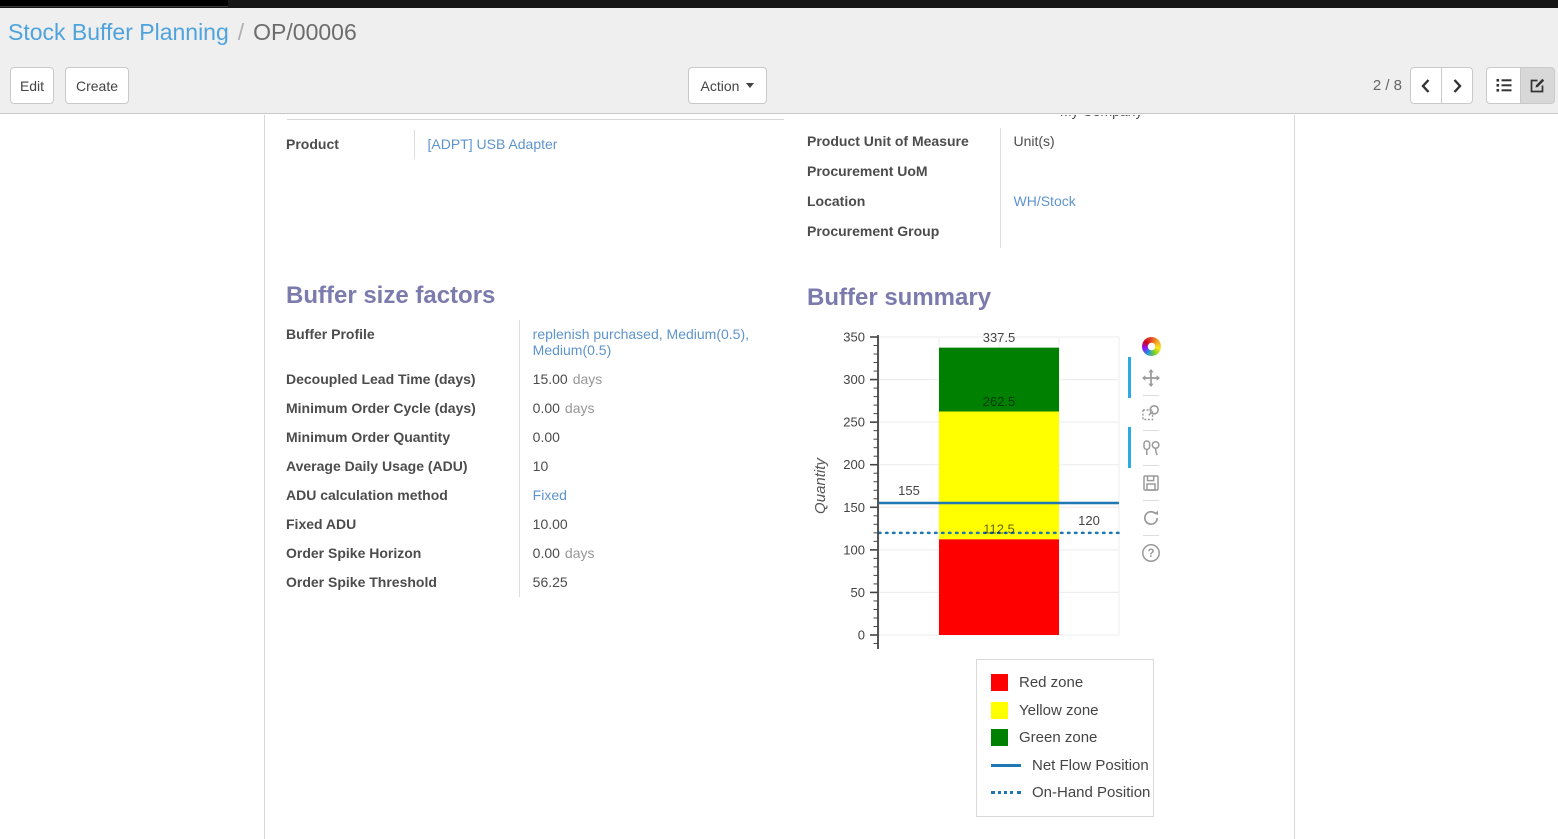 The width and height of the screenshot is (1558, 839). I want to click on field-value: Fixed, so click(647, 495).